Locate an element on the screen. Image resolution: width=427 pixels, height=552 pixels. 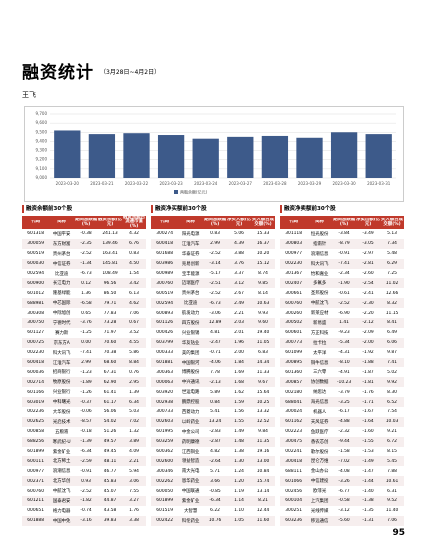
table-cell: 南大光电 is located at coordinates (190, 472).